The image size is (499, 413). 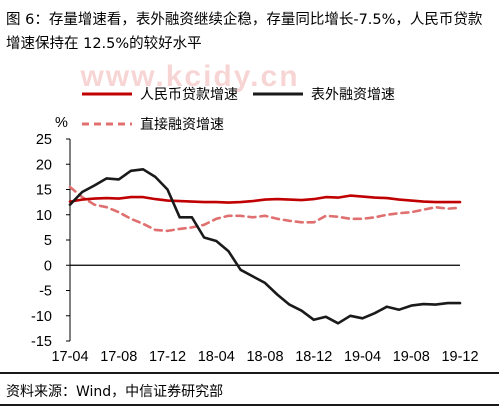 I want to click on source-divider, so click(x=249, y=373).